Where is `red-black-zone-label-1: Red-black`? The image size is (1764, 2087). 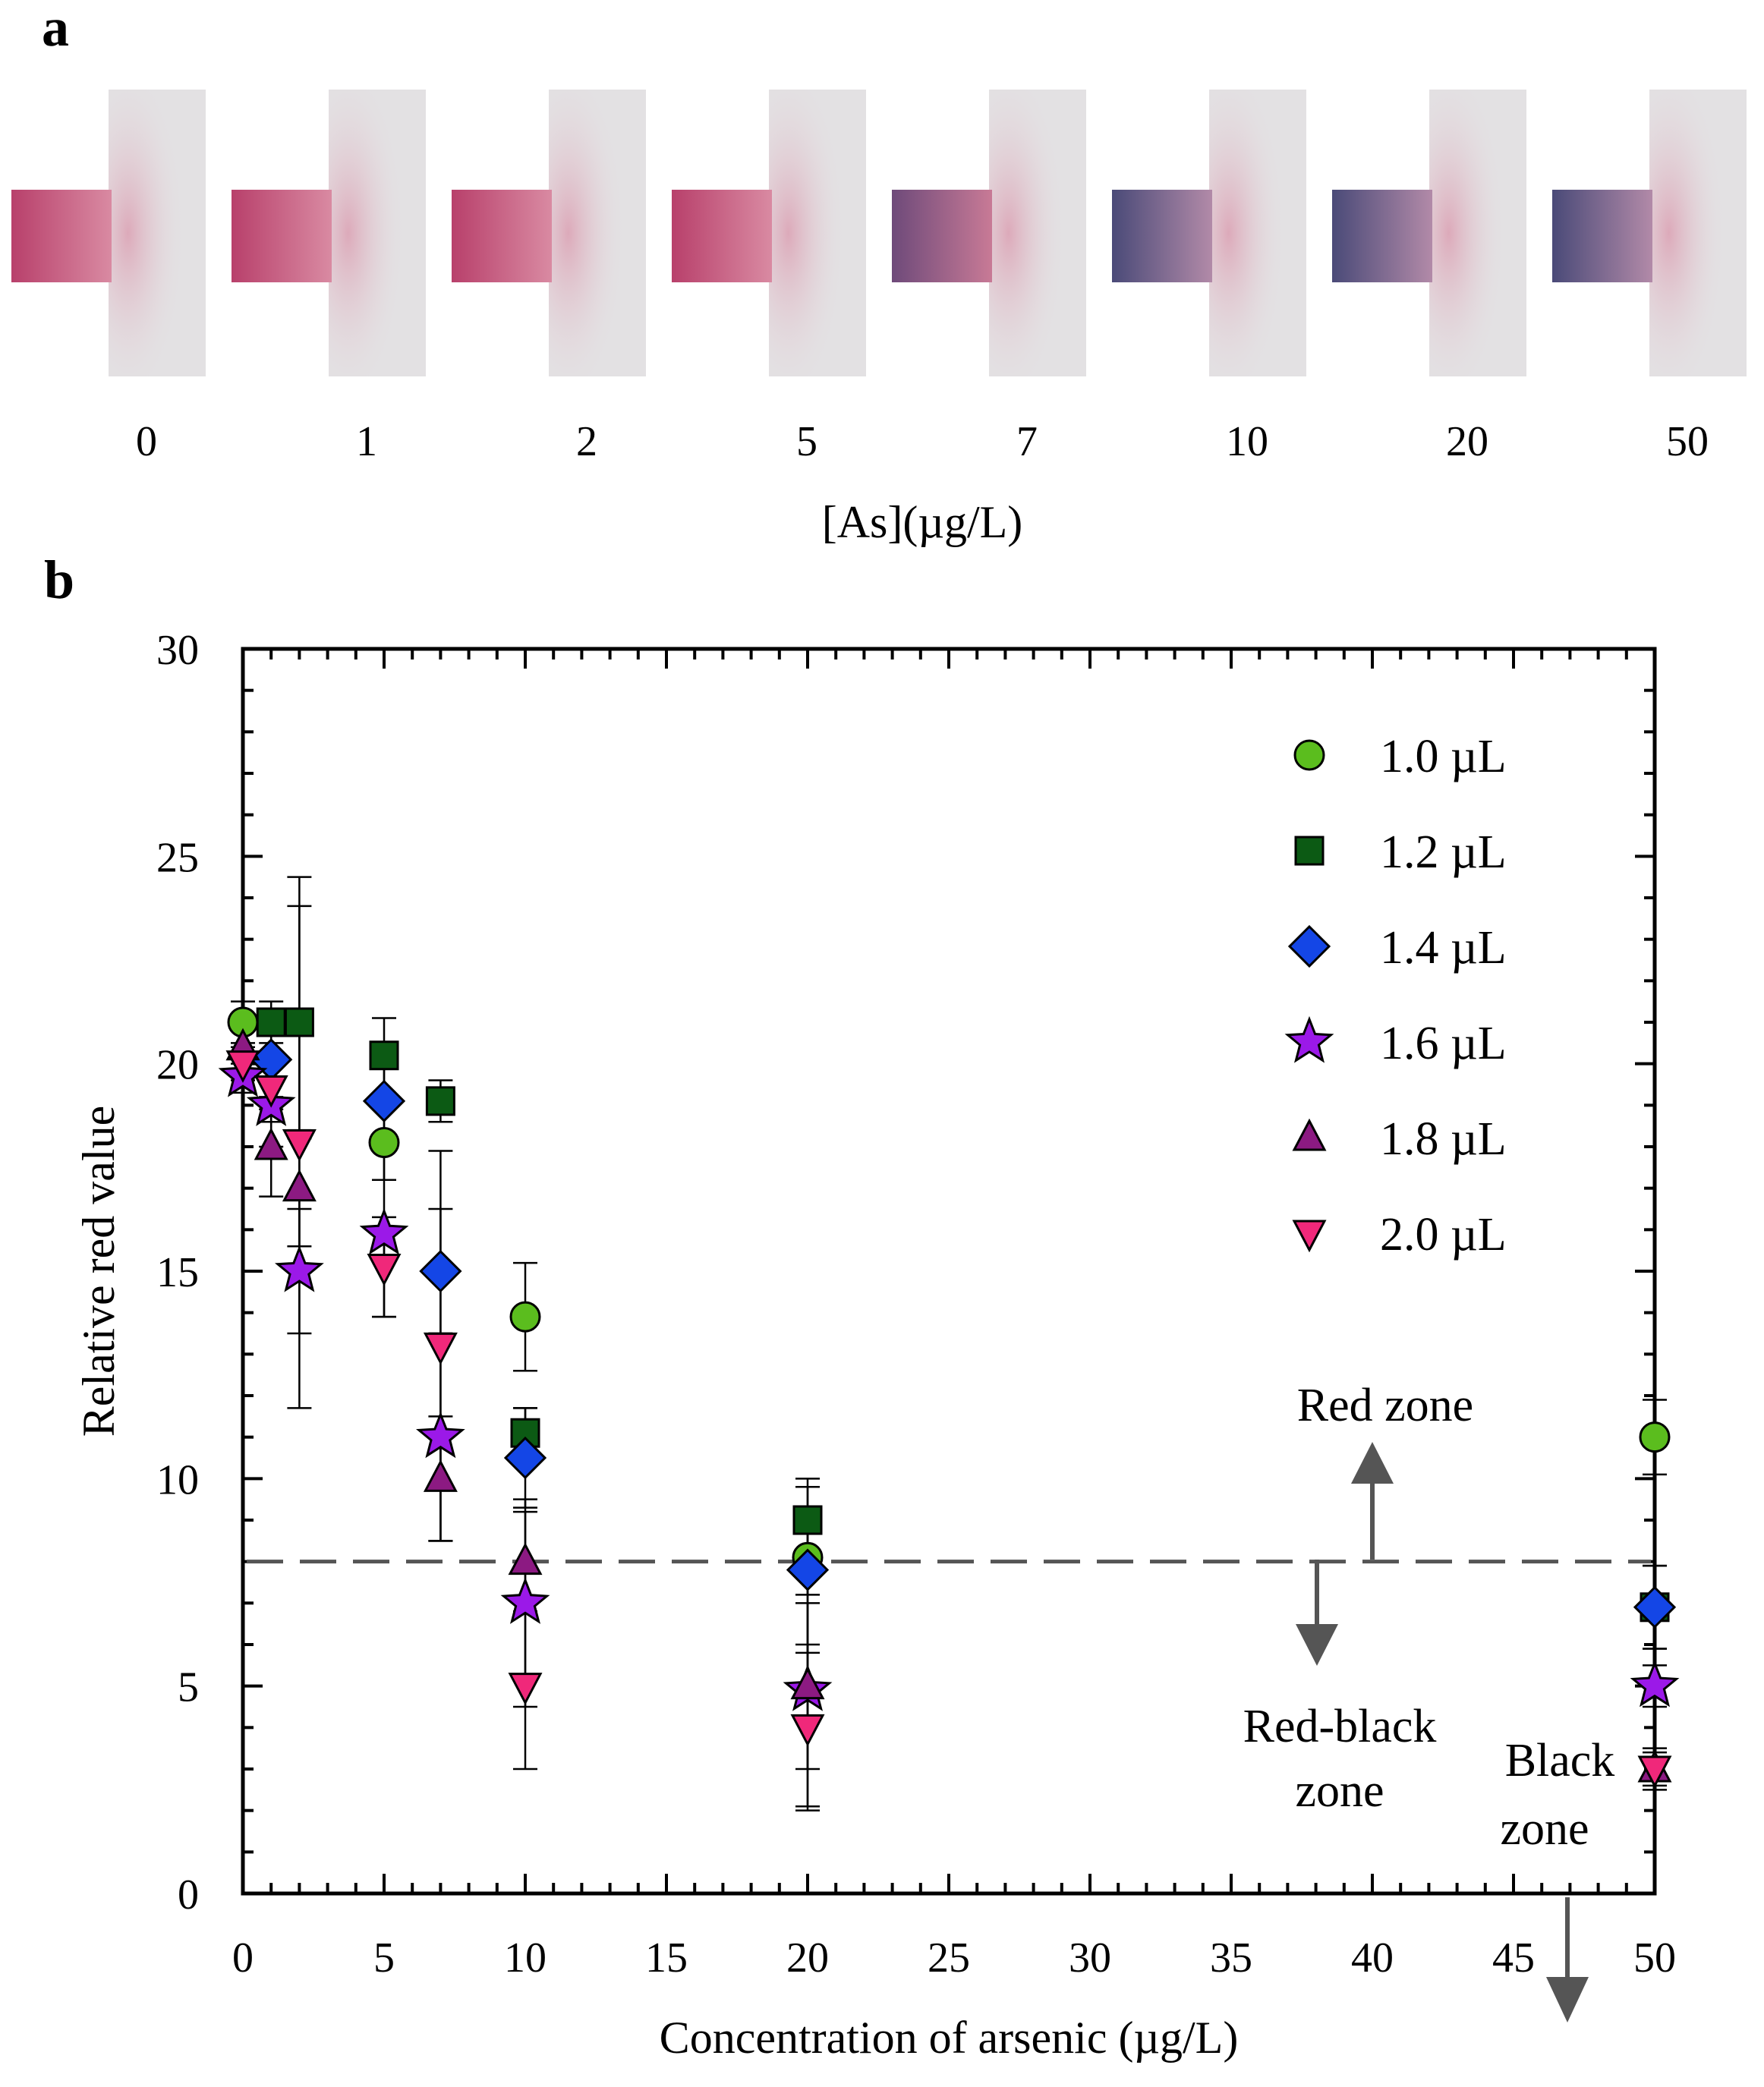
red-black-zone-label-1: Red-black is located at coordinates (1340, 1726).